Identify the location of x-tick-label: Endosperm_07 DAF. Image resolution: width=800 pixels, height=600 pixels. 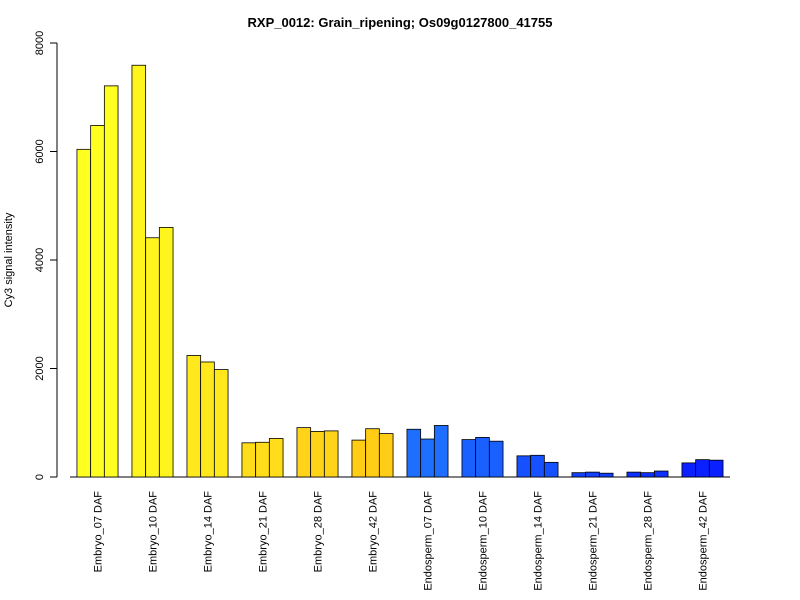
(429, 541).